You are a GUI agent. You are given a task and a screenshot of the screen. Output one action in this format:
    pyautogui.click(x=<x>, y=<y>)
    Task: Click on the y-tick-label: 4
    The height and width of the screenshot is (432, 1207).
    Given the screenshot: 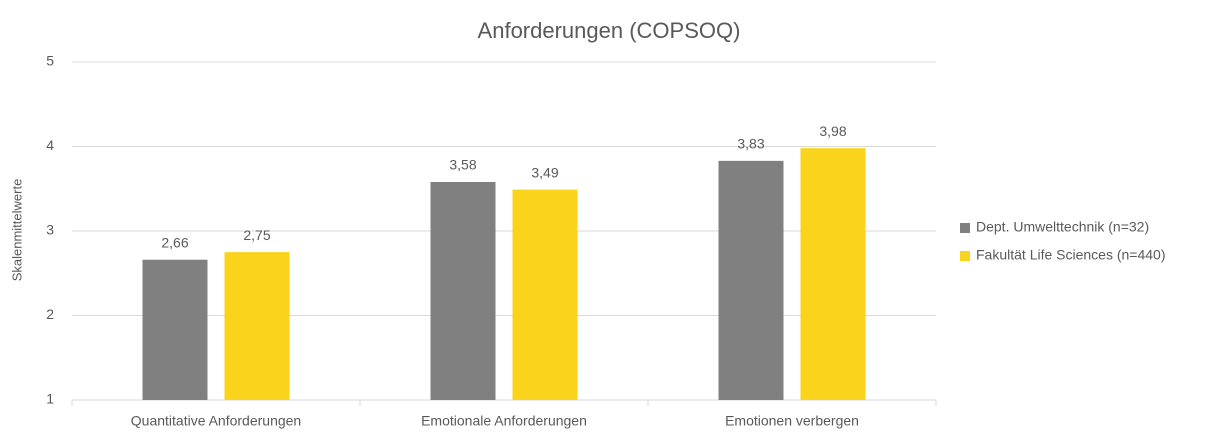 What is the action you would take?
    pyautogui.click(x=50, y=145)
    